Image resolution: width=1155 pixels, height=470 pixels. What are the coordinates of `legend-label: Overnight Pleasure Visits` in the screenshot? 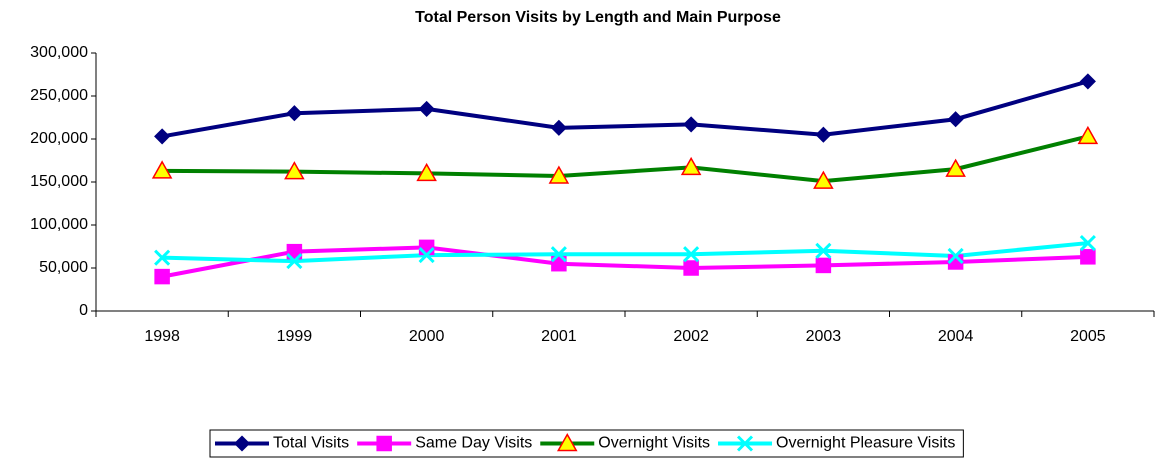 It's located at (865, 443).